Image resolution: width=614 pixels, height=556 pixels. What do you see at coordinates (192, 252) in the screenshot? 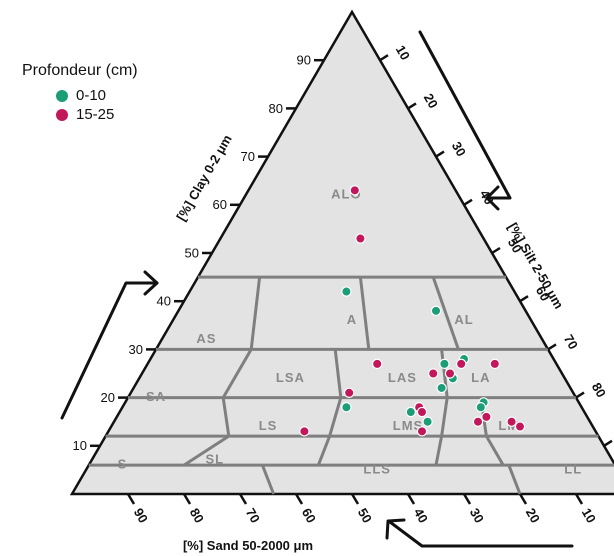
I see `clay-tick-label: 50` at bounding box center [192, 252].